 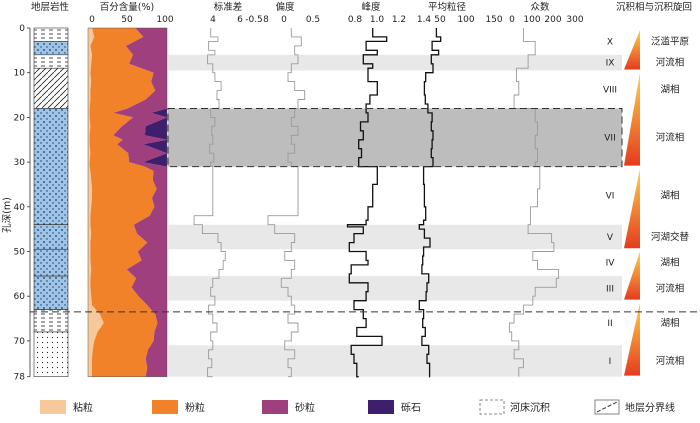 What do you see at coordinates (552, 20) in the screenshot?
I see `tick-mode-2: 200` at bounding box center [552, 20].